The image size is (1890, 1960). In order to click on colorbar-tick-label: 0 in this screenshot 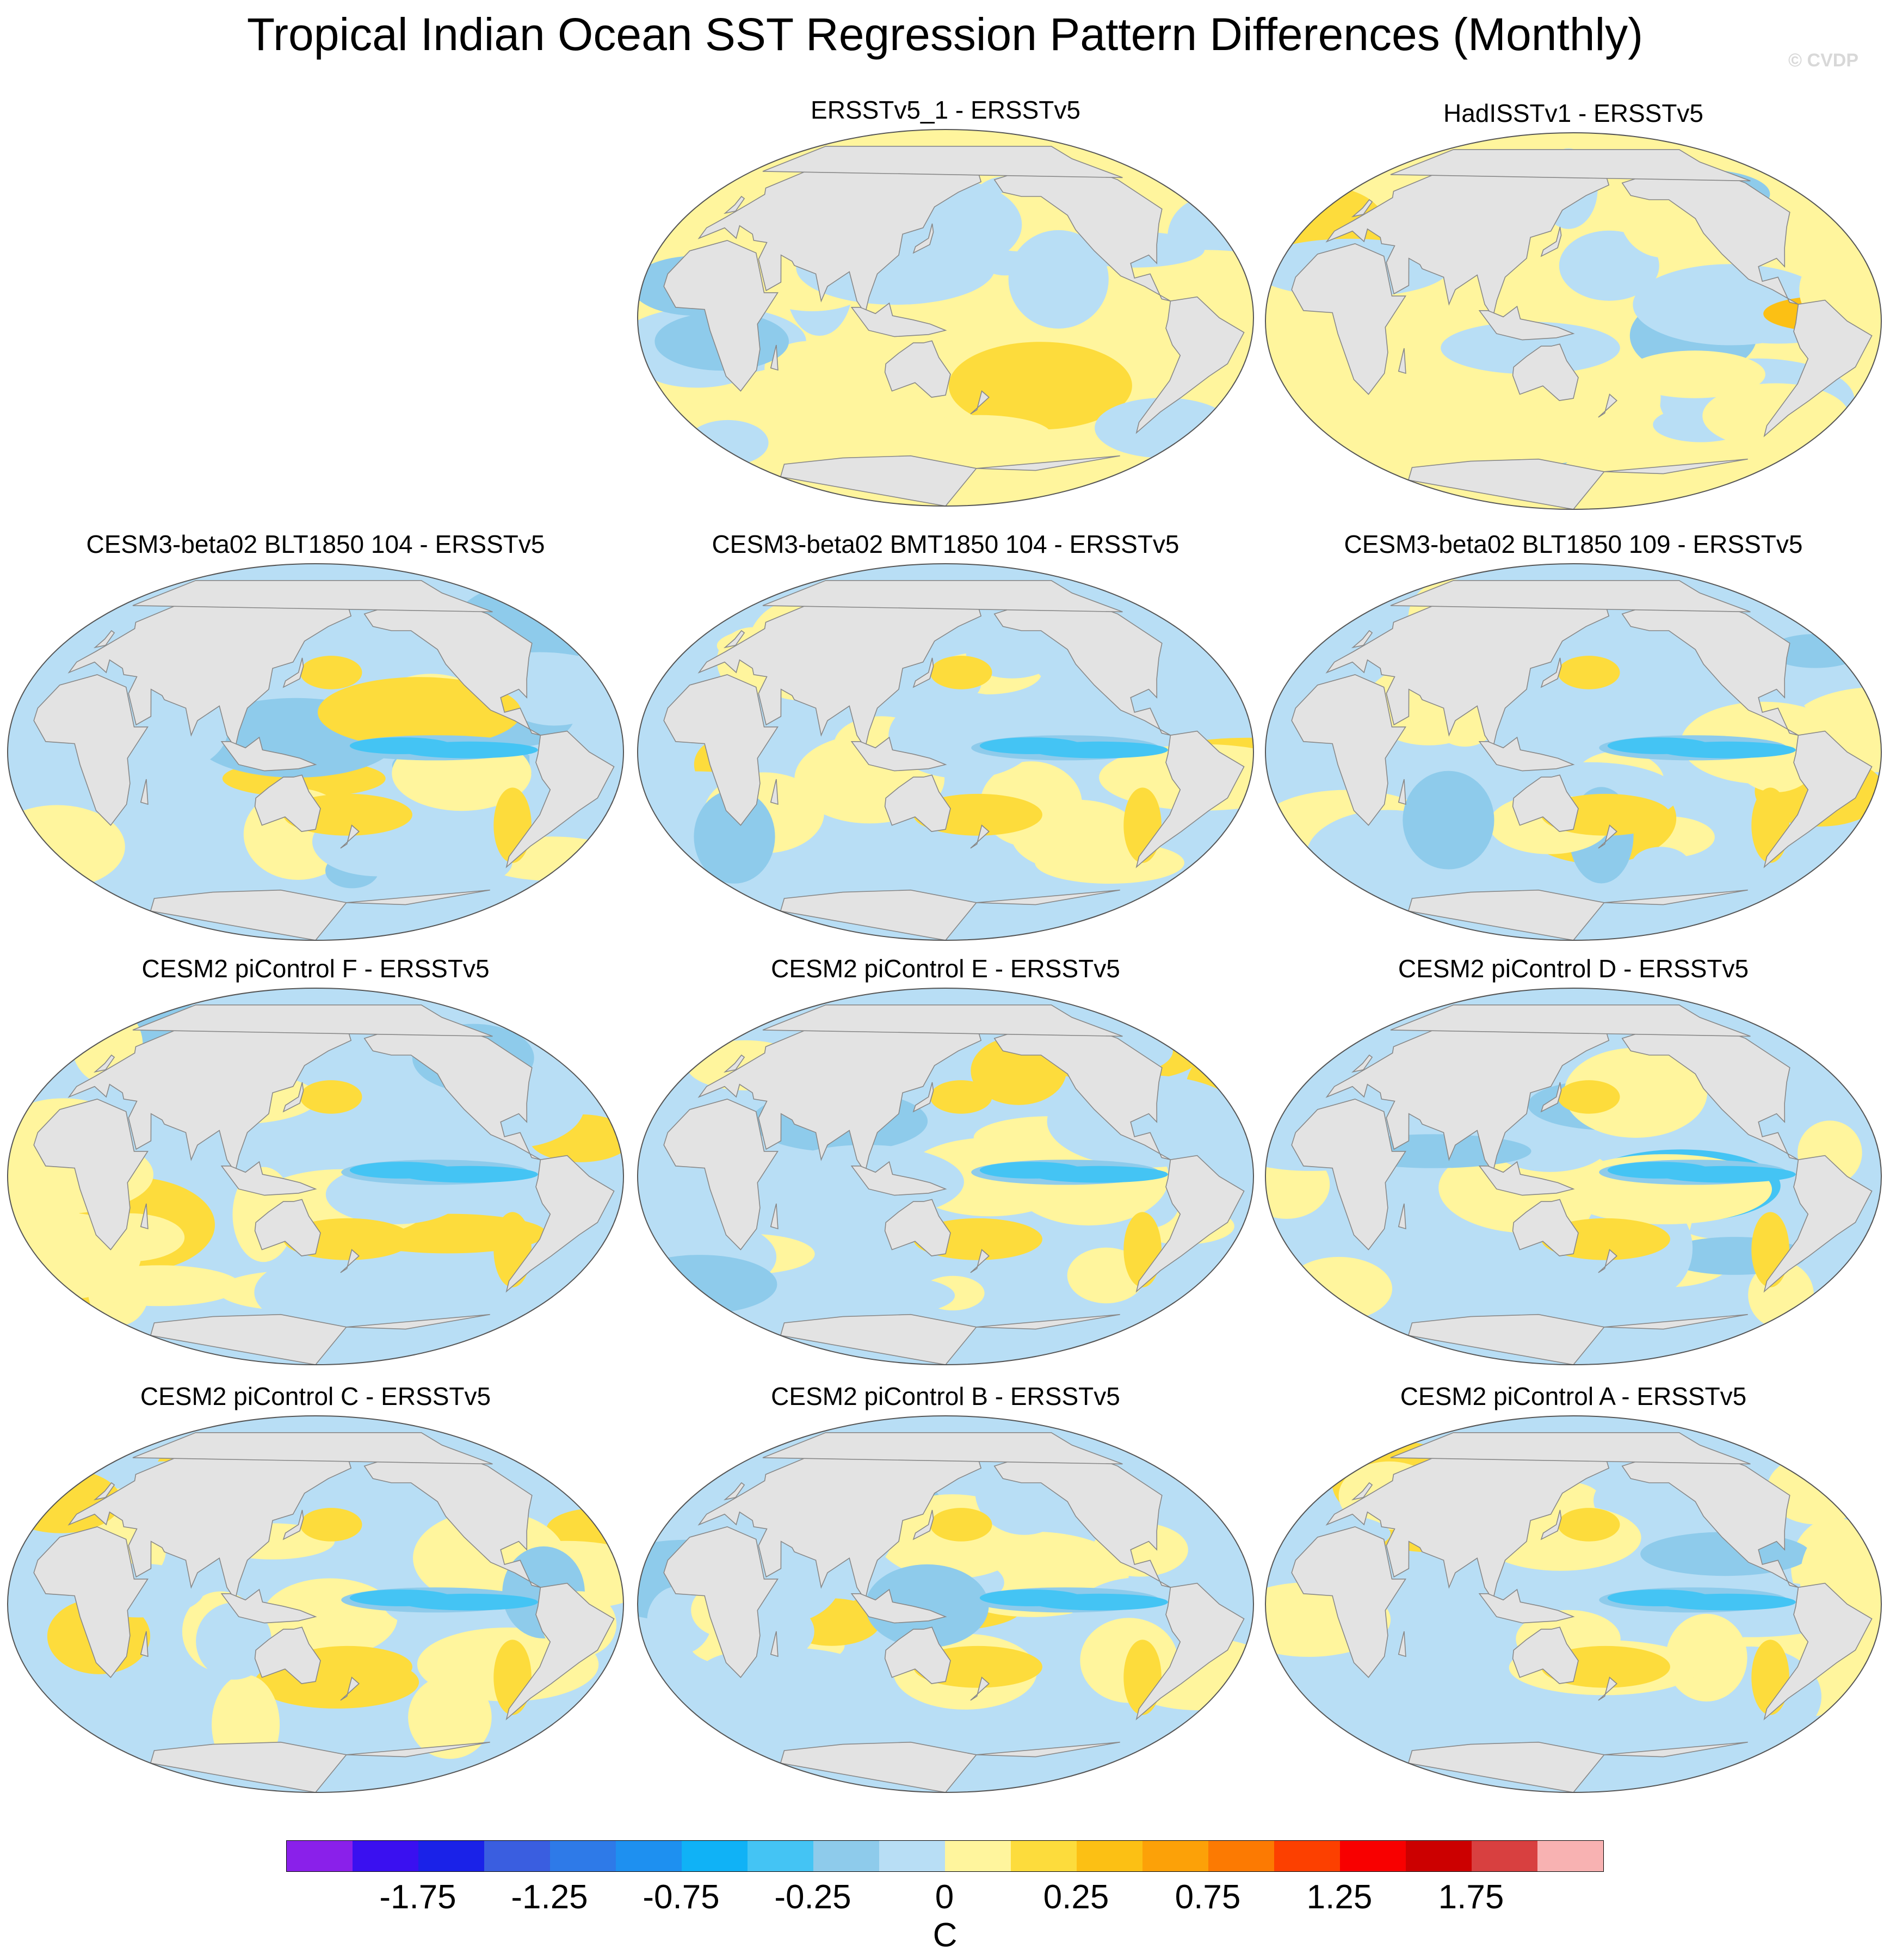, I will do `click(944, 1897)`.